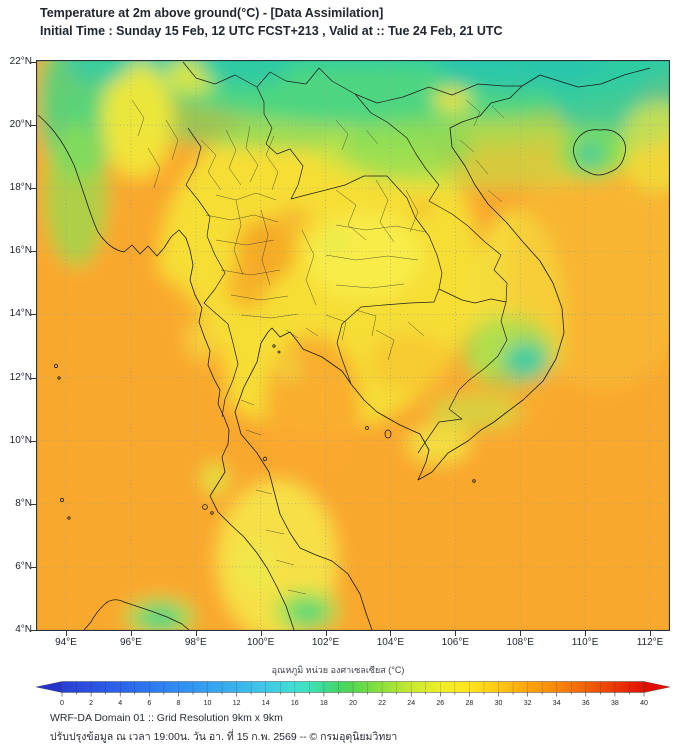  What do you see at coordinates (23, 503) in the screenshot?
I see `lat-label: 8°N` at bounding box center [23, 503].